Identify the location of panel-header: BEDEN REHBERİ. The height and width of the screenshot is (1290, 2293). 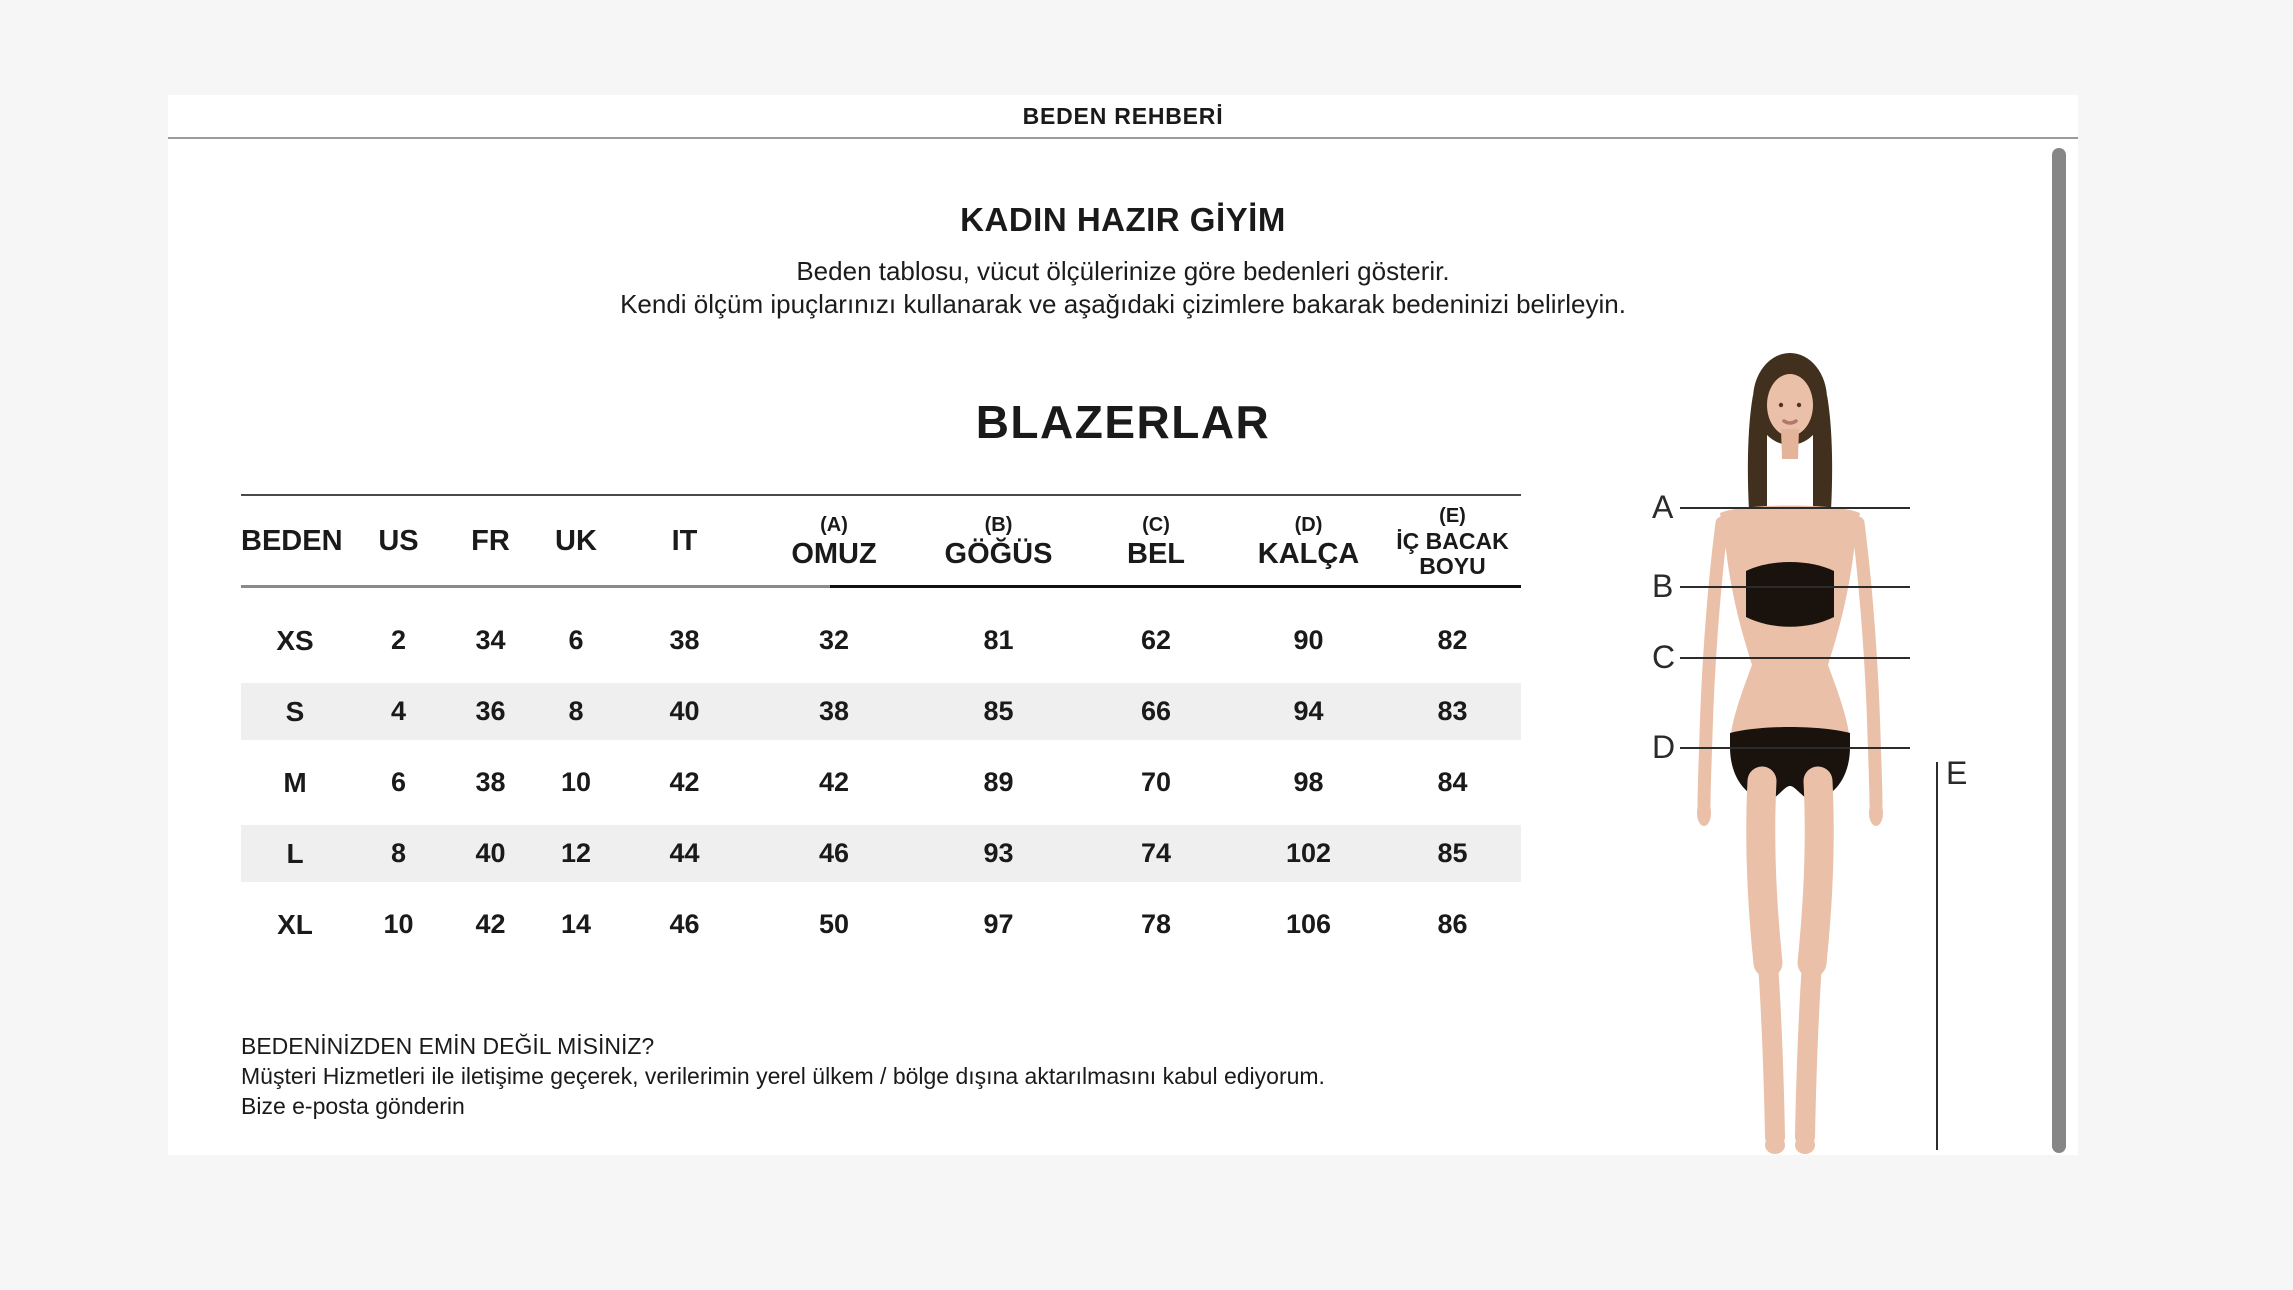
(1123, 116).